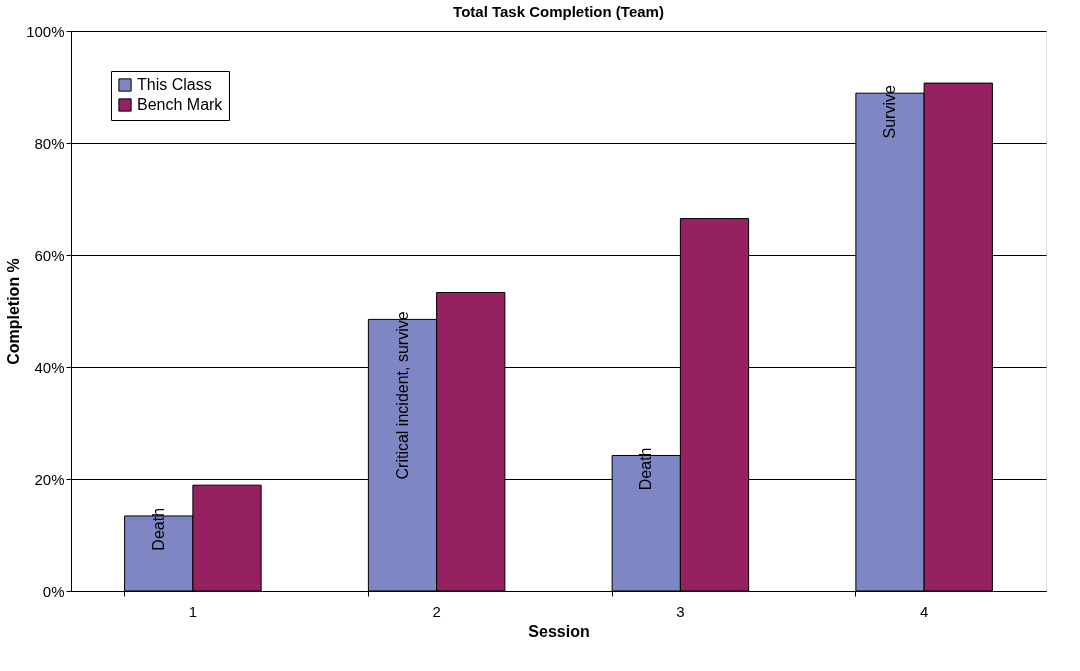 Image resolution: width=1080 pixels, height=671 pixels. What do you see at coordinates (53, 591) in the screenshot?
I see `y-tick-label: 0%` at bounding box center [53, 591].